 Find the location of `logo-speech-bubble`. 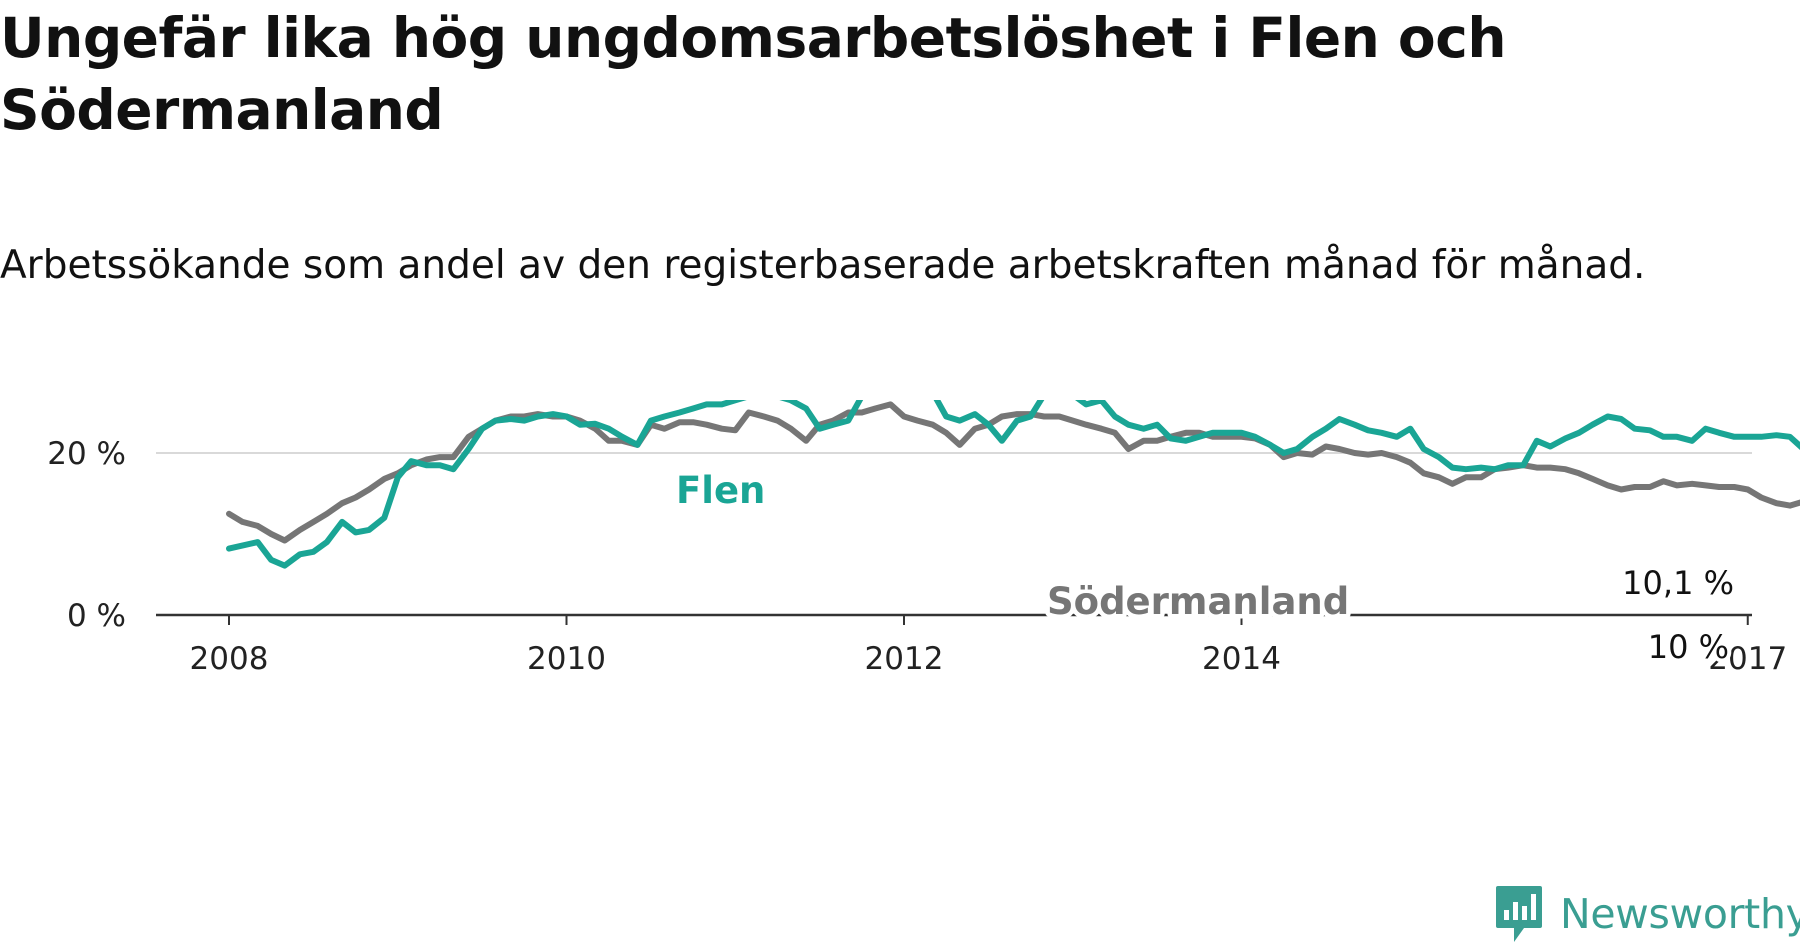

logo-speech-bubble is located at coordinates (1519, 914).